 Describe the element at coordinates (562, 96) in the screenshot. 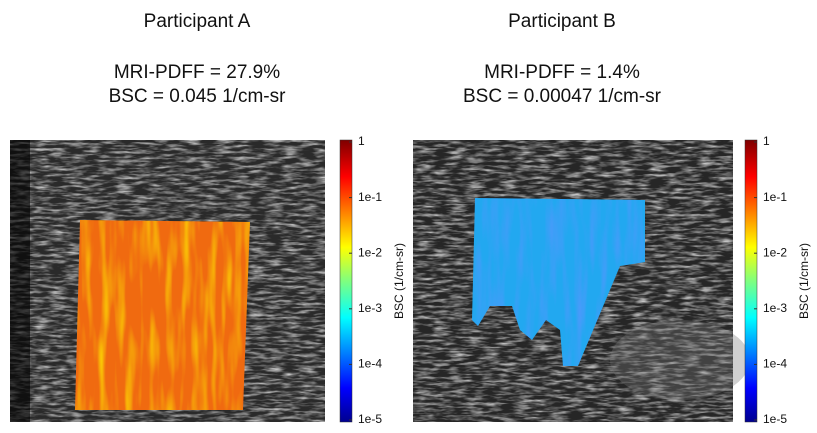

I see `bsc: BSC = 0.00047 1/cm-sr` at that location.